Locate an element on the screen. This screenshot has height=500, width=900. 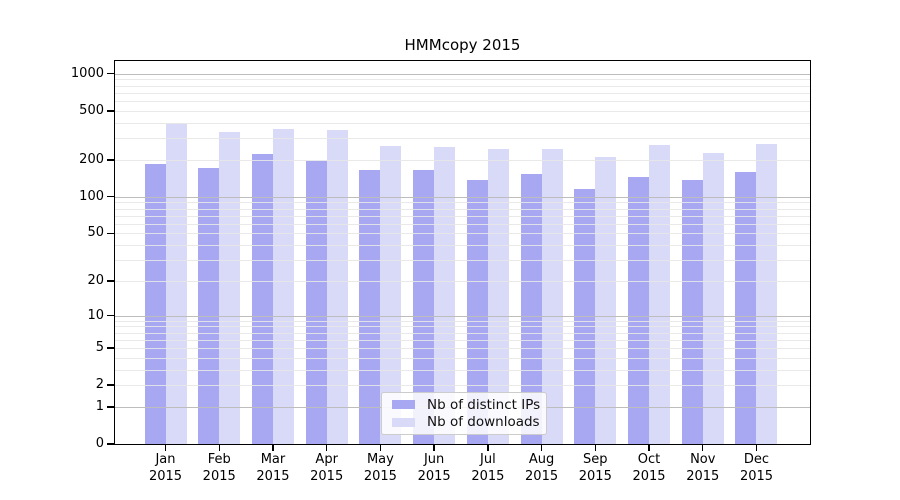
bar-distinct-ips-may is located at coordinates (370, 306).